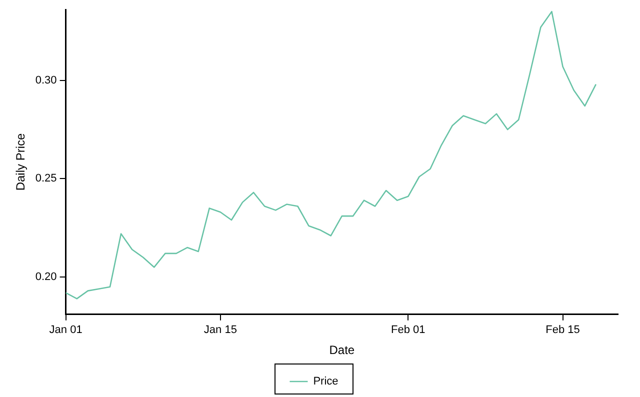 This screenshot has width=640, height=397. I want to click on x-tick-label: Jan 01, so click(65, 330).